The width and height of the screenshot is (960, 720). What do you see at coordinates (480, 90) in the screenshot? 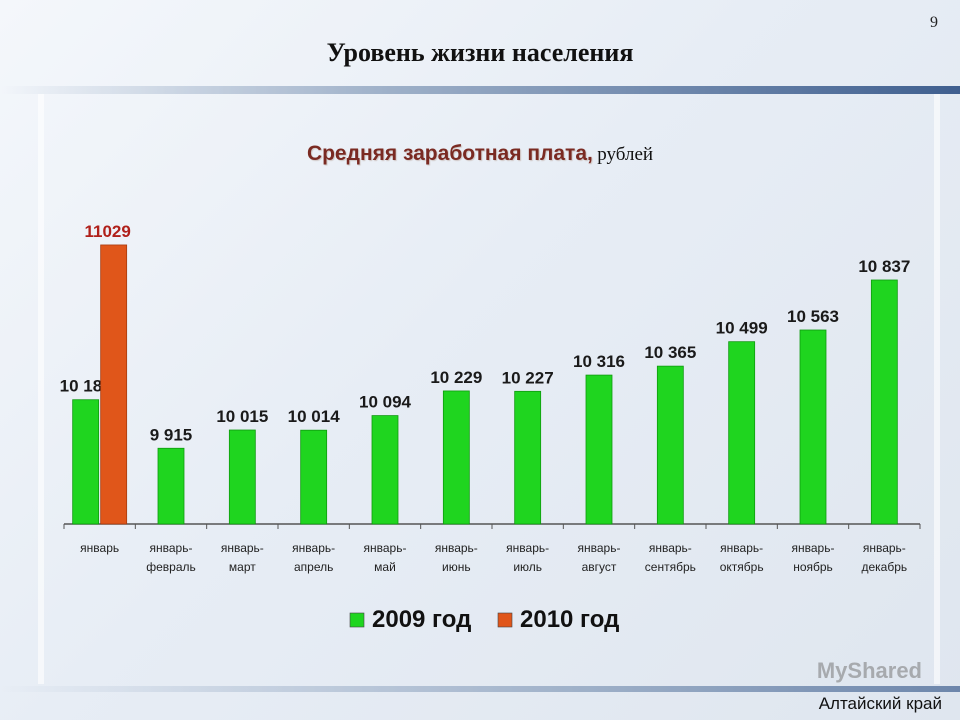
I see `title-divider` at bounding box center [480, 90].